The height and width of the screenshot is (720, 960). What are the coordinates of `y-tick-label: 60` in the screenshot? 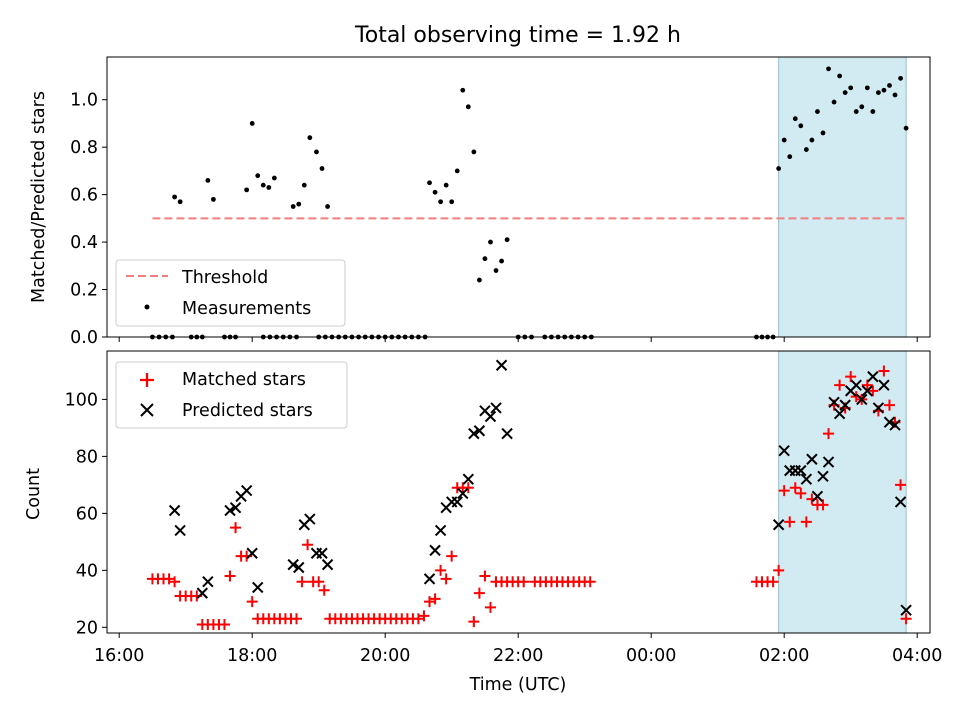 It's located at (87, 514).